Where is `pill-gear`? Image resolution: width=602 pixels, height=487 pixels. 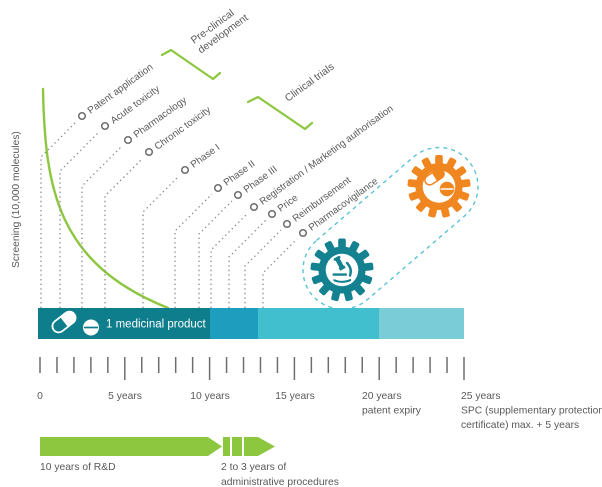
pill-gear is located at coordinates (439, 186).